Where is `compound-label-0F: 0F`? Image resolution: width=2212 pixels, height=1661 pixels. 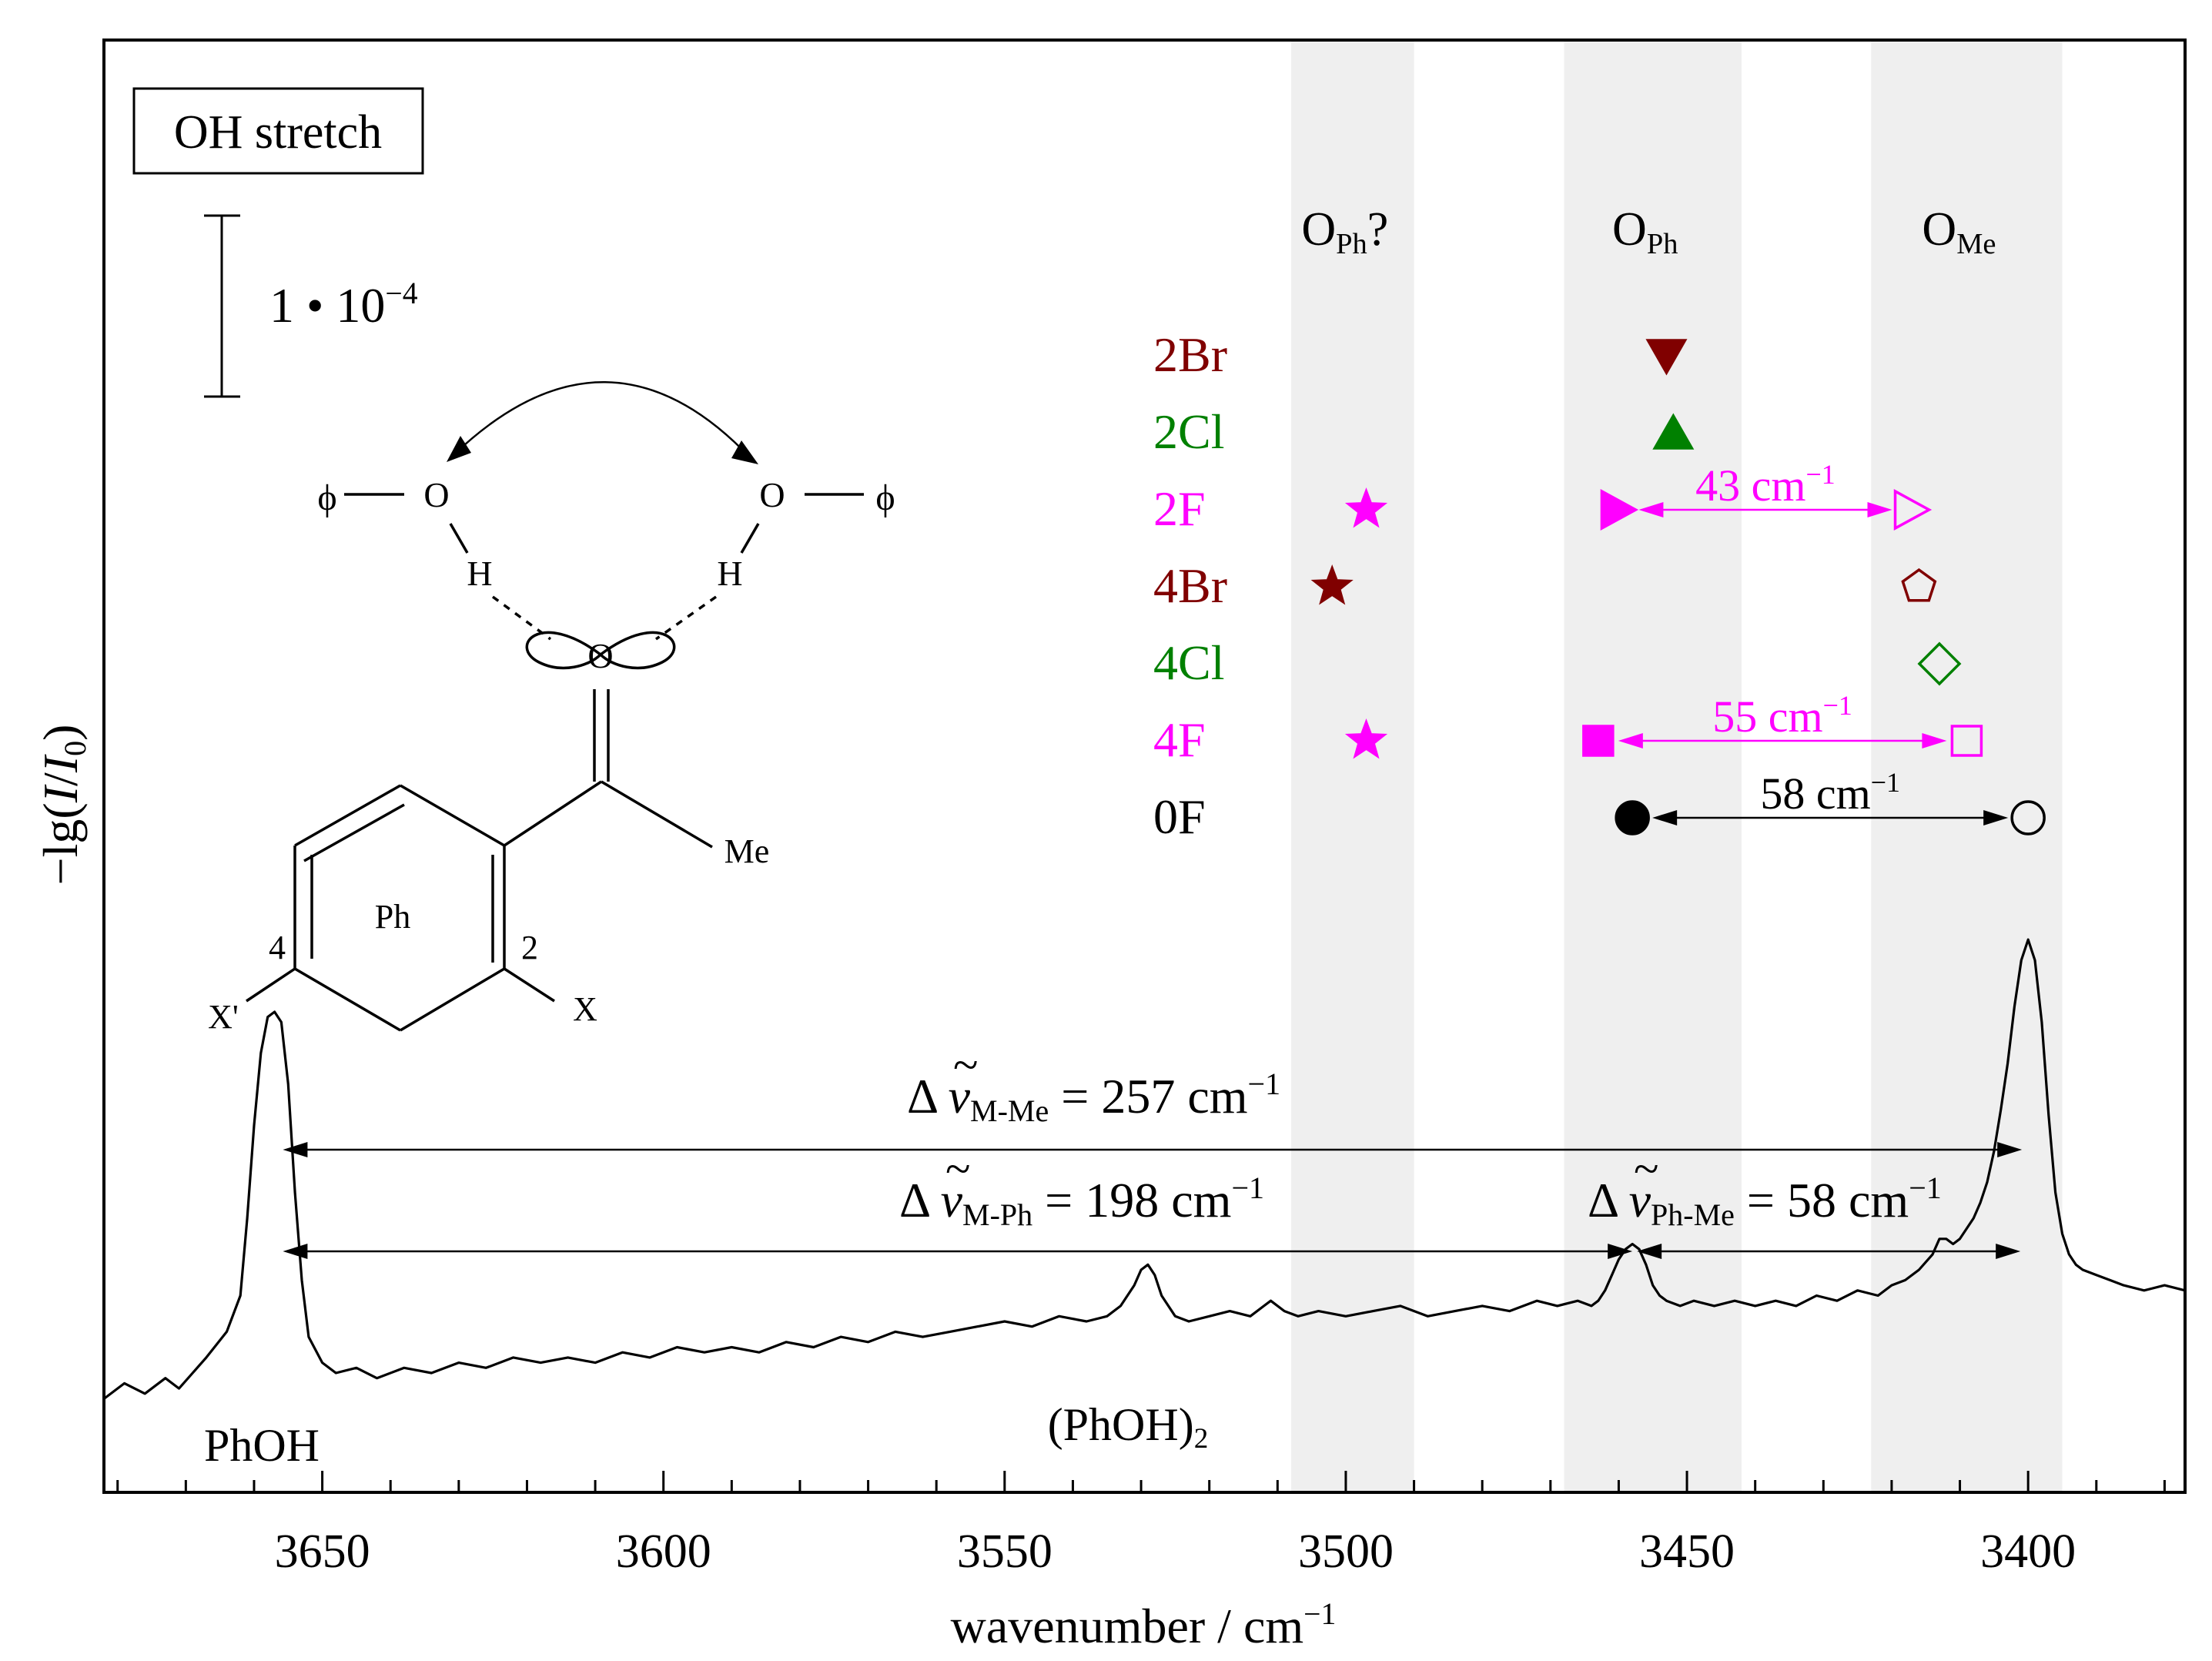
compound-label-0F: 0F is located at coordinates (1179, 816).